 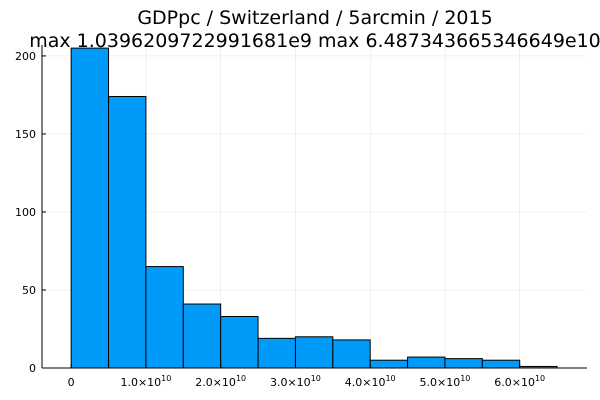 I want to click on x-tick-label: 3.0×10¹⁰, so click(x=295, y=381).